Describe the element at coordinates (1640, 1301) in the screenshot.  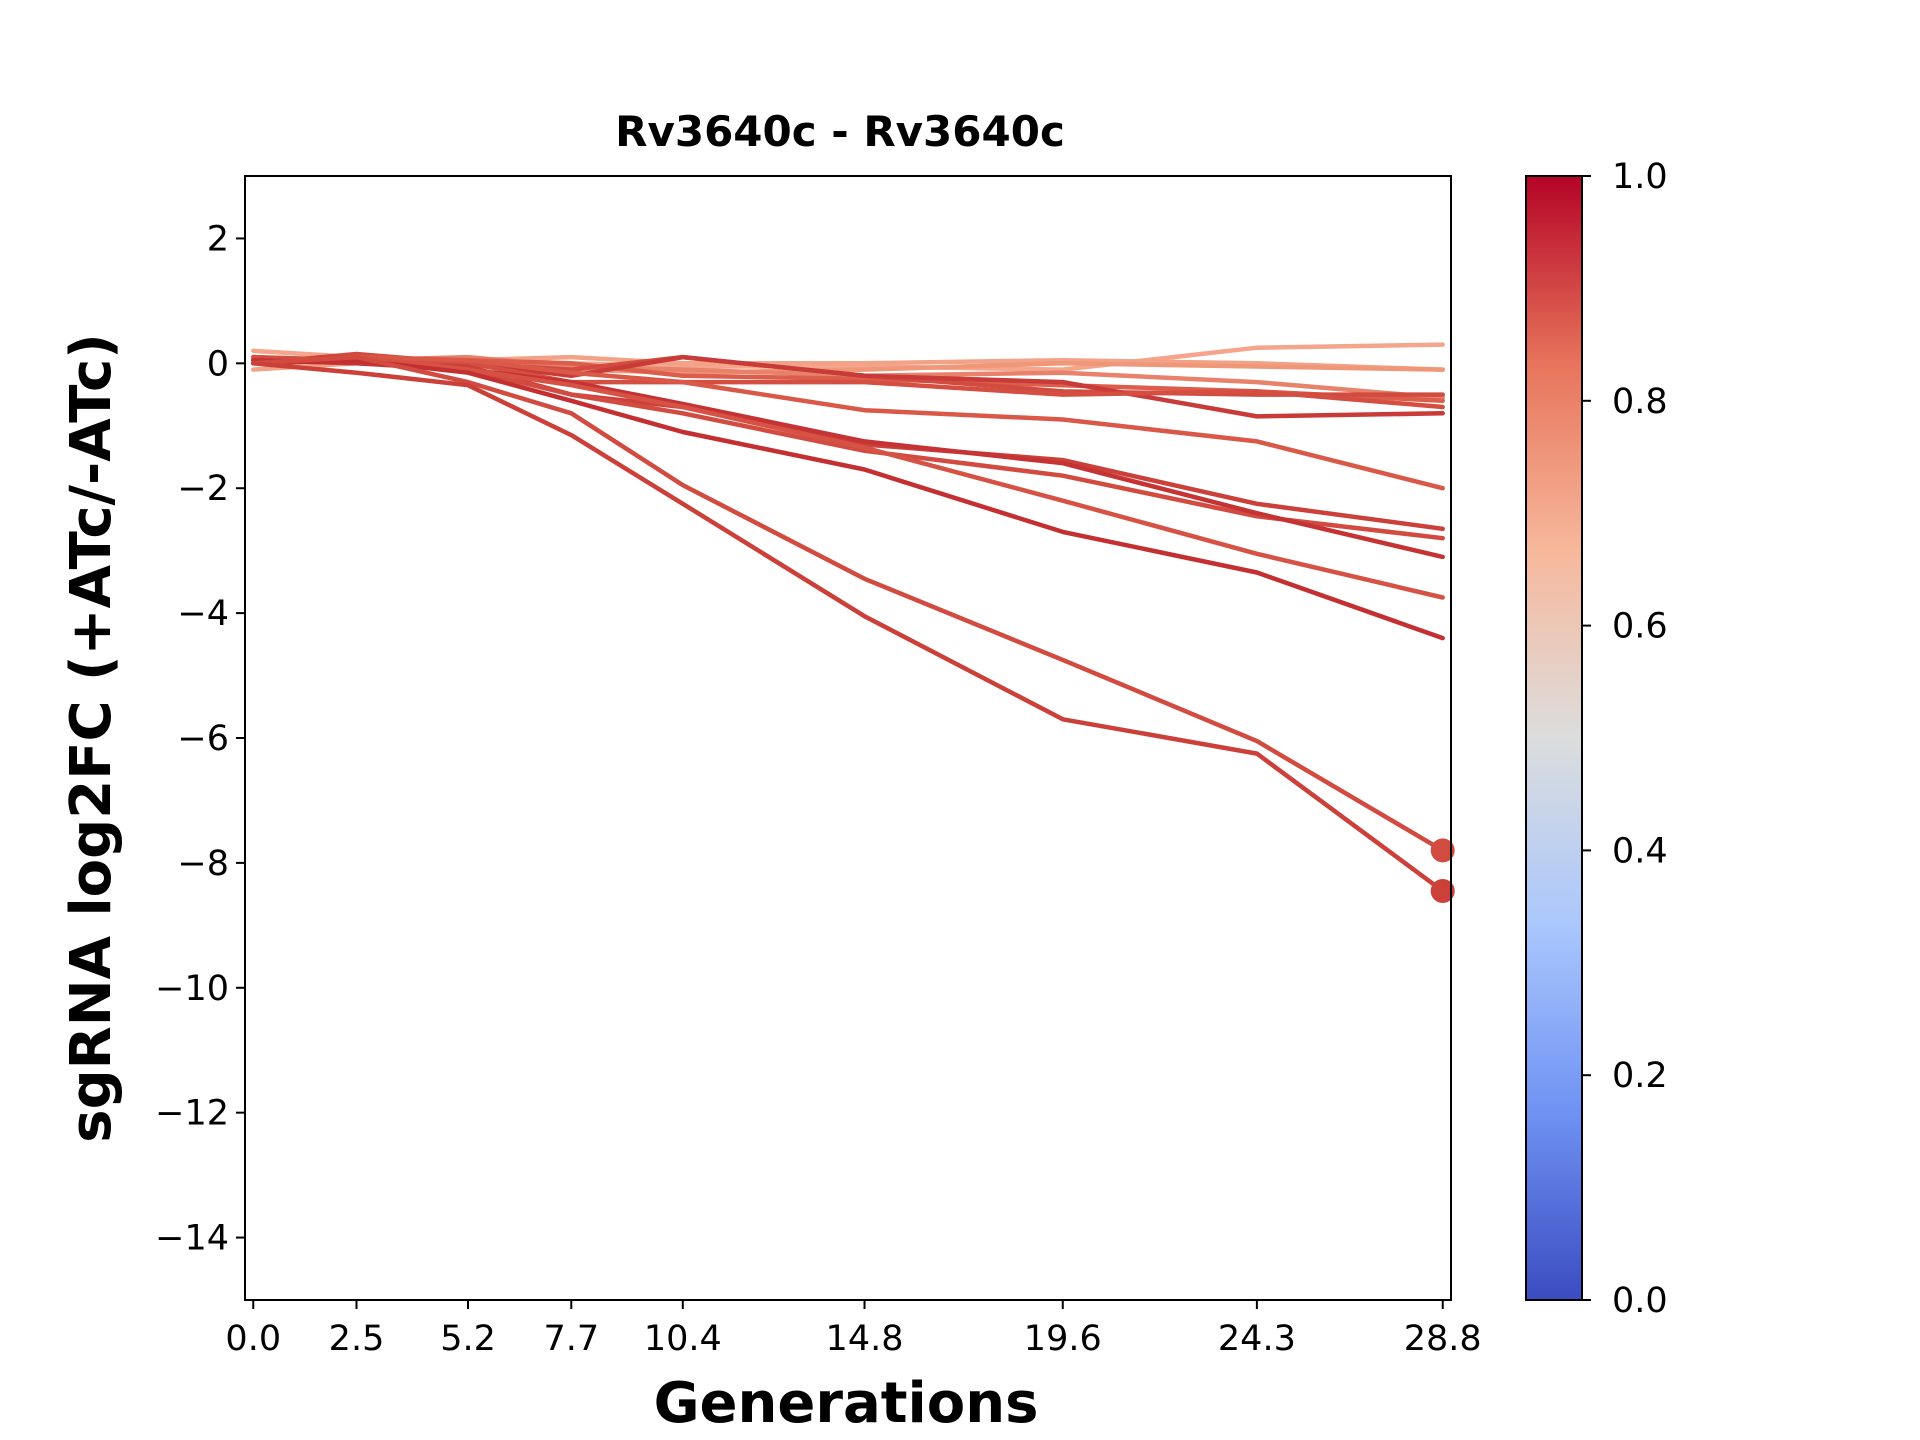
I see `colorbar-tick-label: 0.0` at that location.